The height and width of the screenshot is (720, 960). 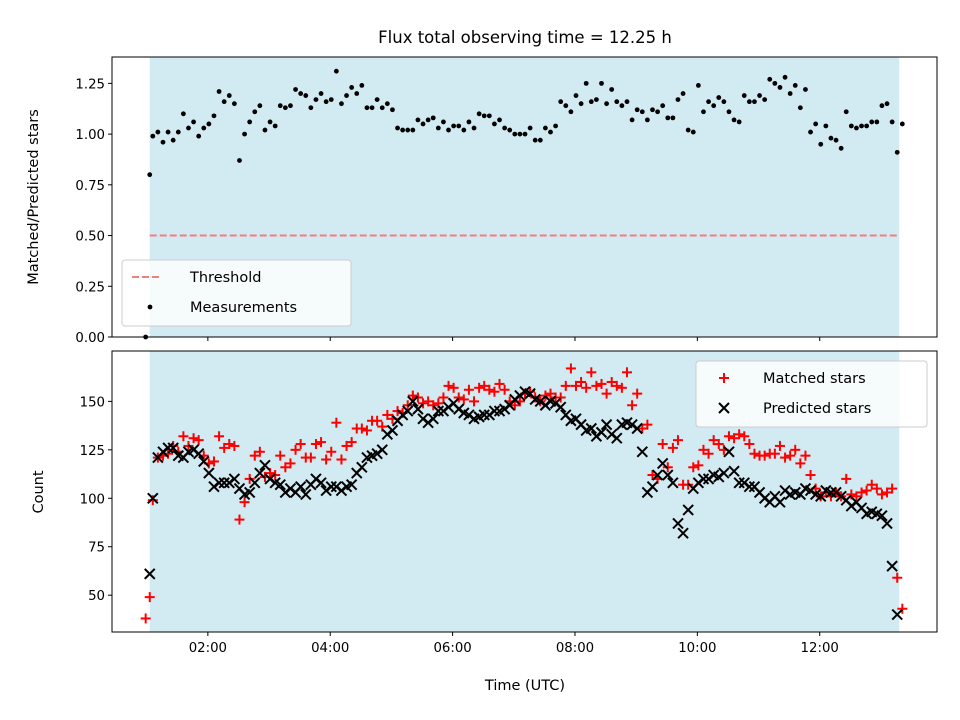 What do you see at coordinates (236, 293) in the screenshot?
I see `top-legend: Threshold Measurements` at bounding box center [236, 293].